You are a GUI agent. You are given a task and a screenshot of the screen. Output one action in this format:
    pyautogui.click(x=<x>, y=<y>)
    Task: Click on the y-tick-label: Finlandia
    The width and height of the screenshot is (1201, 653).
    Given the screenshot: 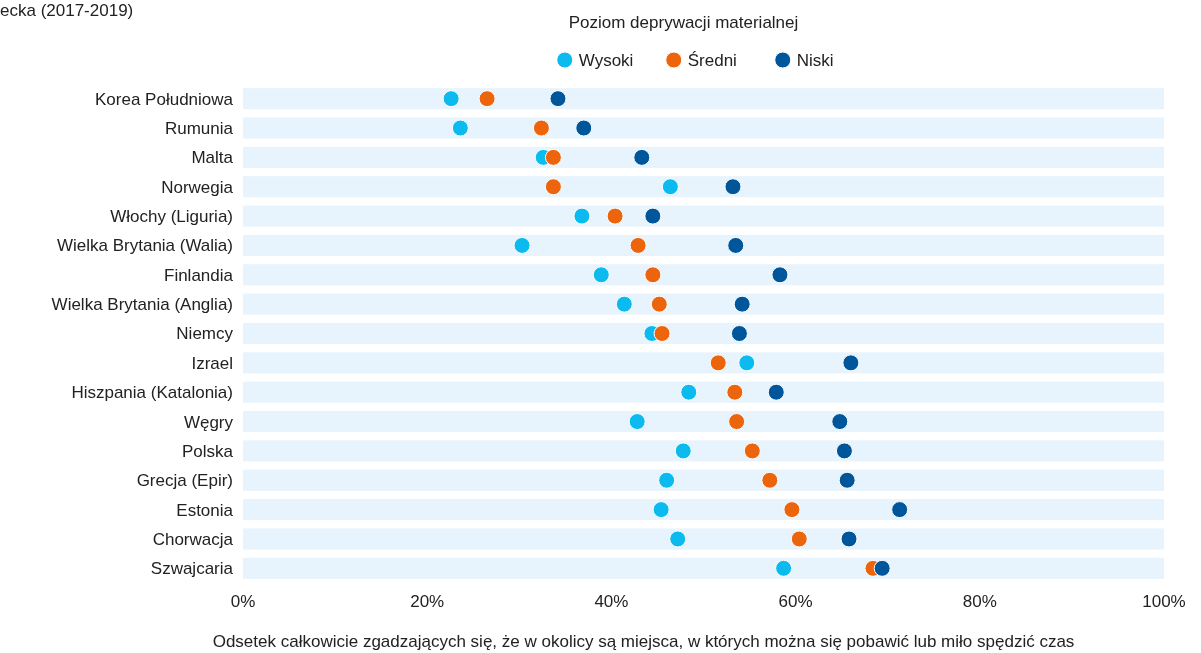 What is the action you would take?
    pyautogui.click(x=199, y=275)
    